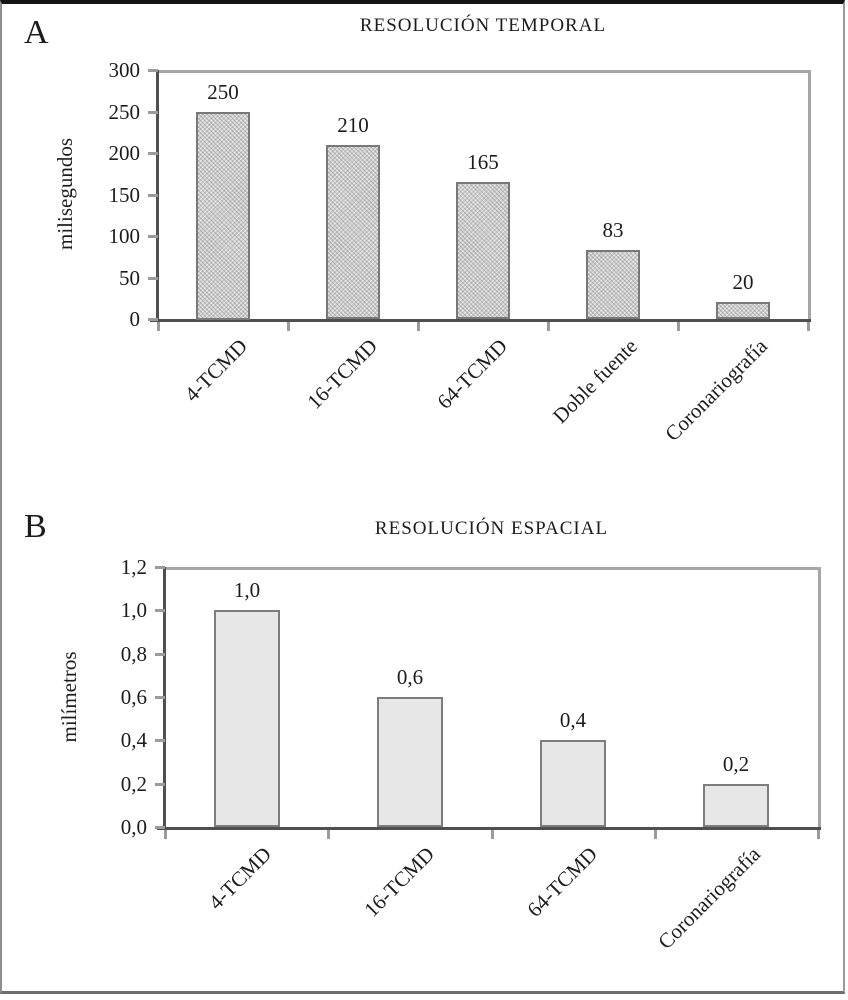 Image resolution: width=848 pixels, height=1000 pixels. Describe the element at coordinates (124, 195) in the screenshot. I see `y-tick-label: 150` at that location.